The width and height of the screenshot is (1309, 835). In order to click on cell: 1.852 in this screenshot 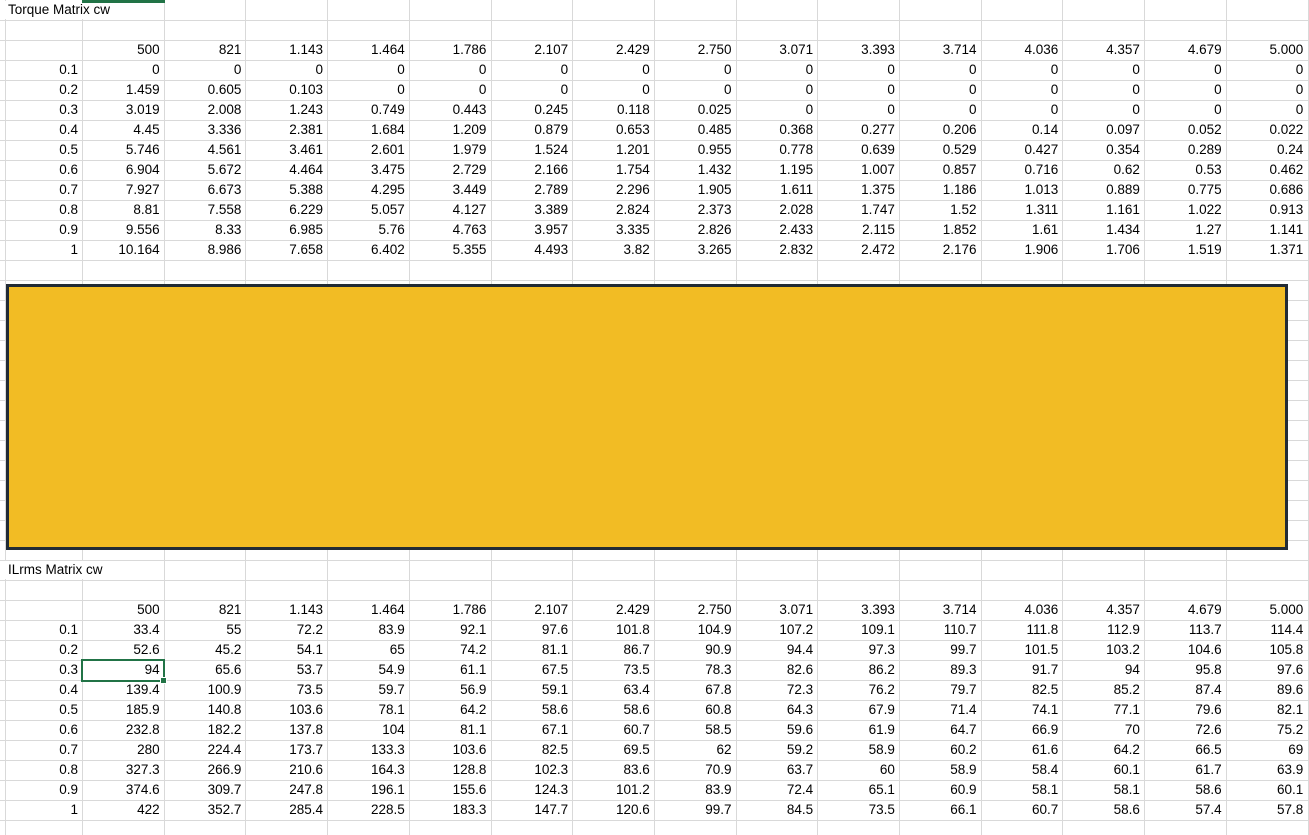, I will do `click(959, 229)`.